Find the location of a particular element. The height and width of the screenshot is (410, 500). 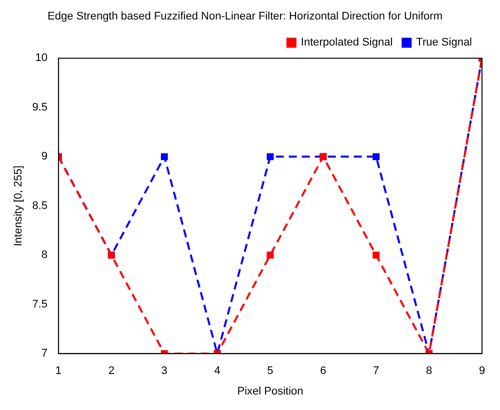

y-axis-title: Intensity [0, 255] is located at coordinates (18, 206).